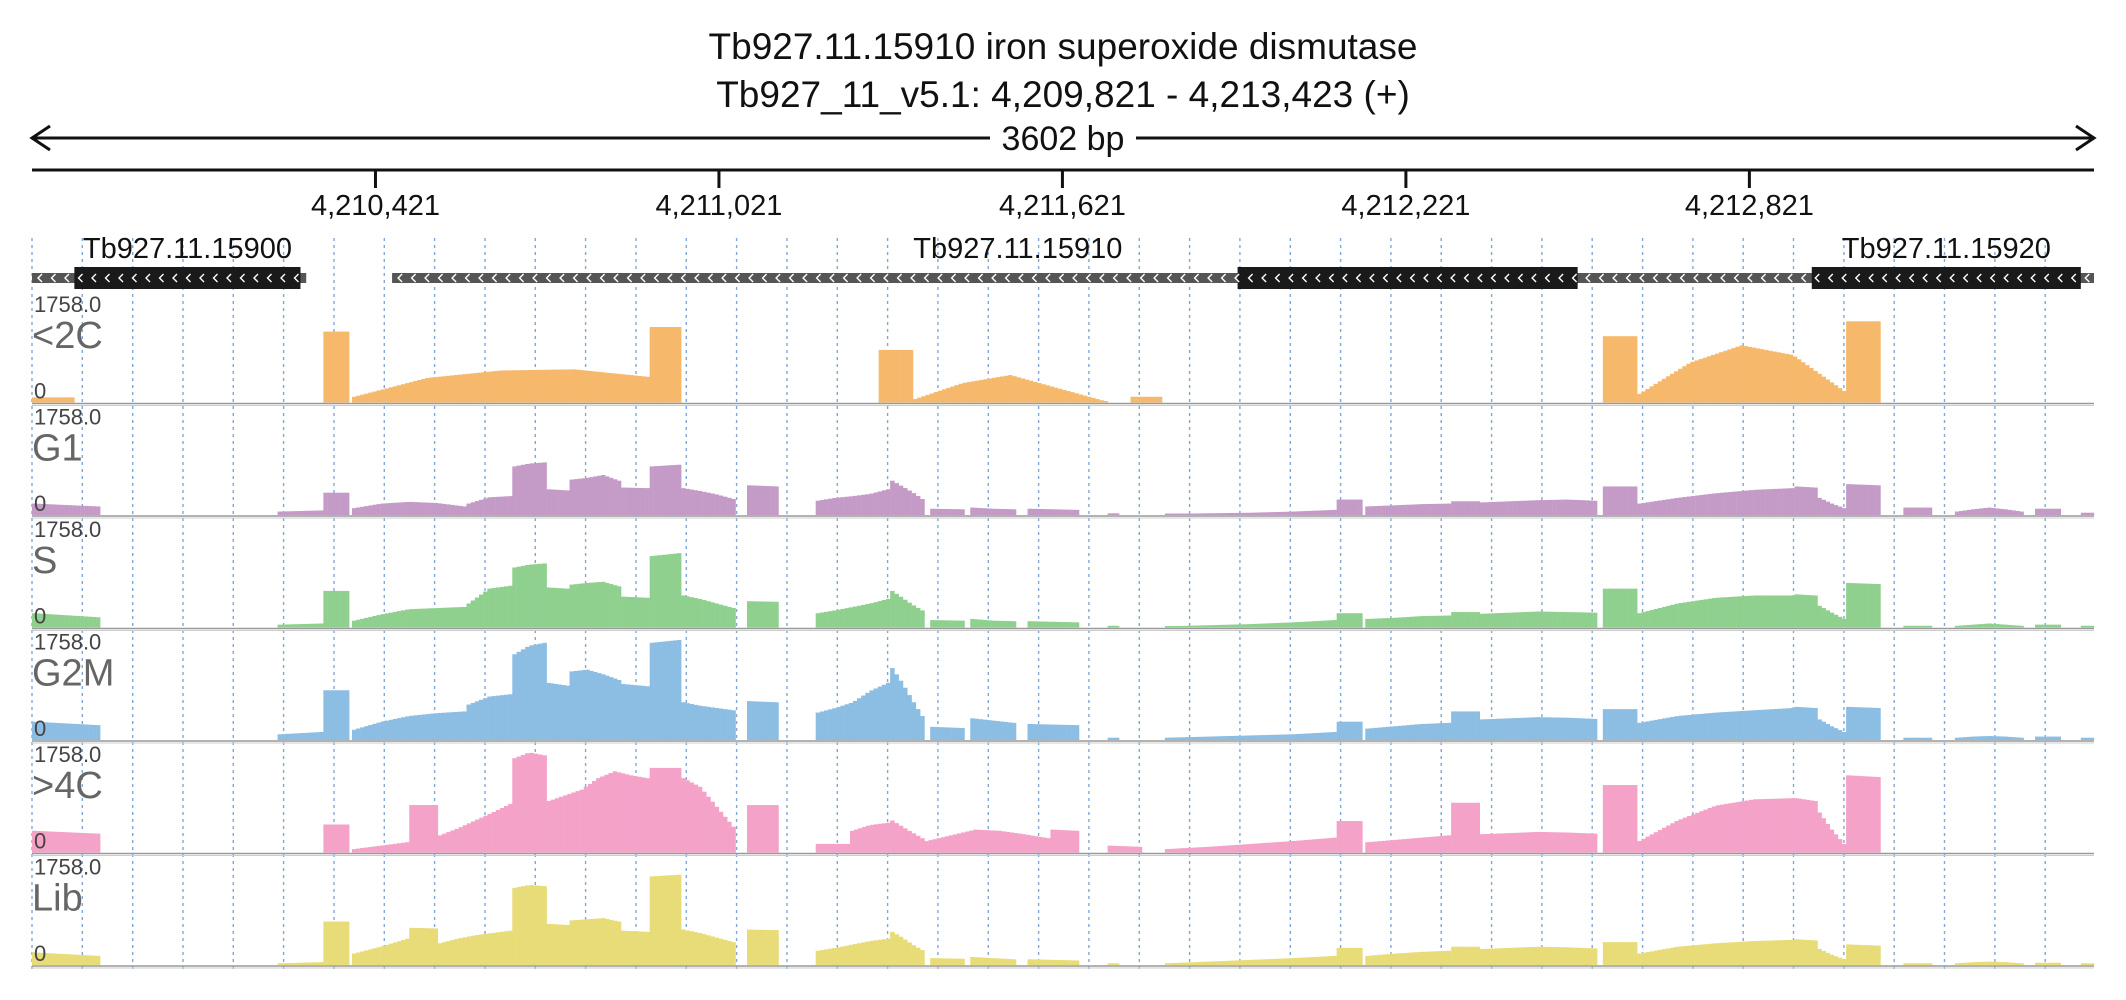 The width and height of the screenshot is (2126, 1000). I want to click on axis-tick-label: 4,211,621, so click(1062, 206).